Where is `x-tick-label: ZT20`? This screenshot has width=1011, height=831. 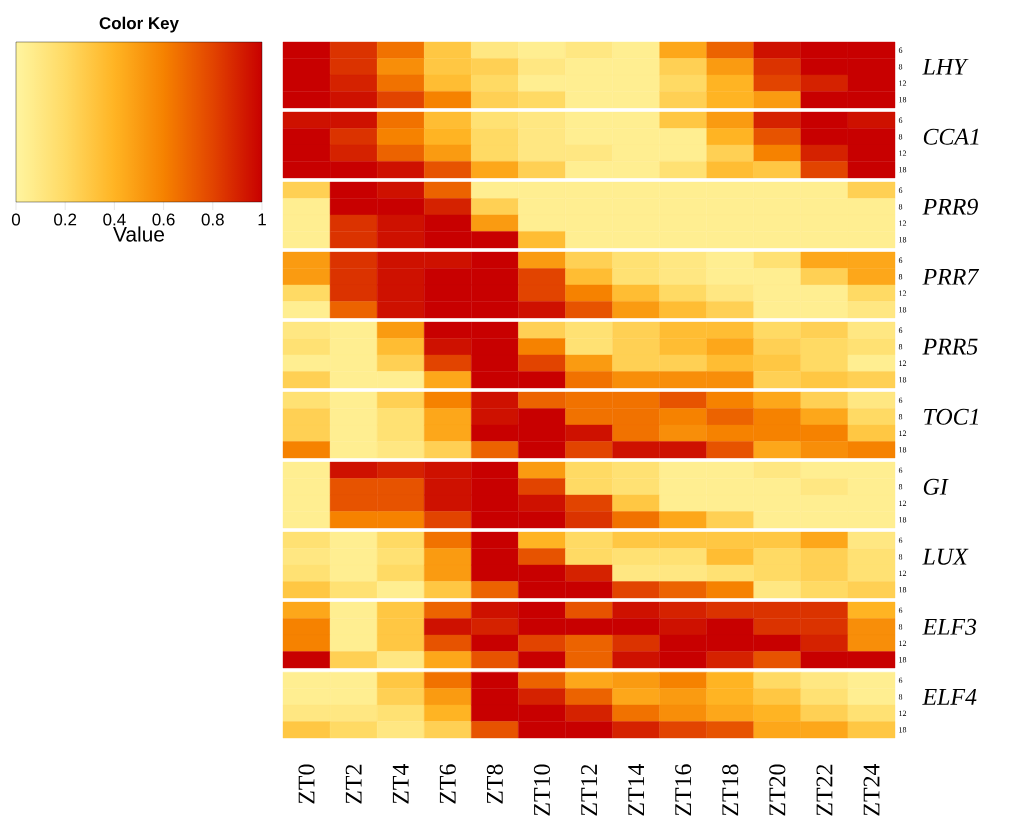
x-tick-label: ZT20 is located at coordinates (777, 790).